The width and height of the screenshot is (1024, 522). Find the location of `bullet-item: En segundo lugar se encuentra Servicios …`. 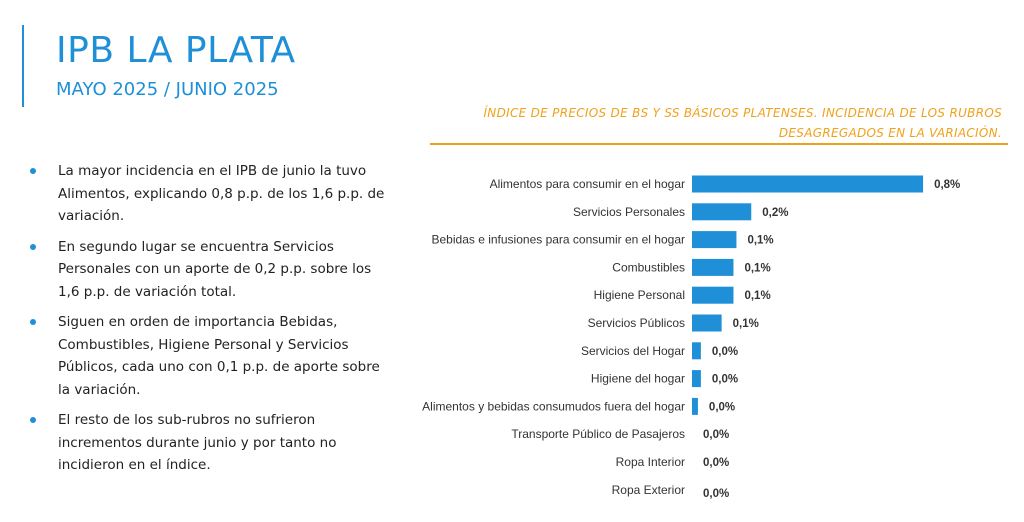

bullet-item: En segundo lugar se encuentra Servicios … is located at coordinates (210, 270).